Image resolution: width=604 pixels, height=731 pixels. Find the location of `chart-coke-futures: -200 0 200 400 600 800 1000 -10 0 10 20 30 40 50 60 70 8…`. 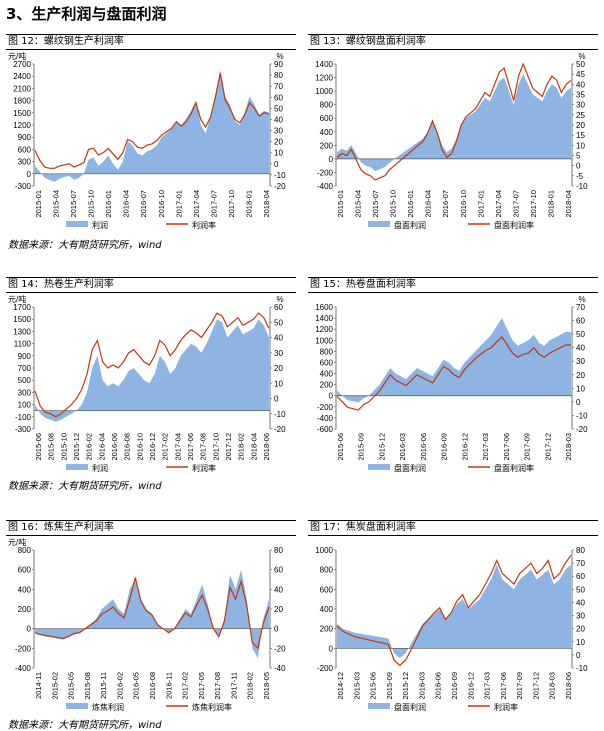

chart-coke-futures: -200 0 200 400 600 800 1000 -10 0 10 20 30 40 50 60 70 8… is located at coordinates (451, 629).